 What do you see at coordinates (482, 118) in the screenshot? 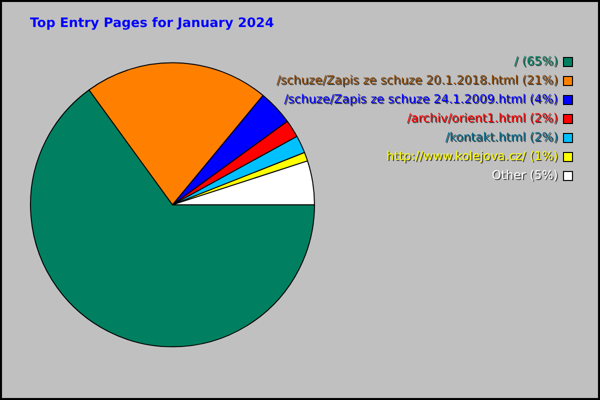
I see `legend-label: /archiv/orient1.html (2%)` at bounding box center [482, 118].